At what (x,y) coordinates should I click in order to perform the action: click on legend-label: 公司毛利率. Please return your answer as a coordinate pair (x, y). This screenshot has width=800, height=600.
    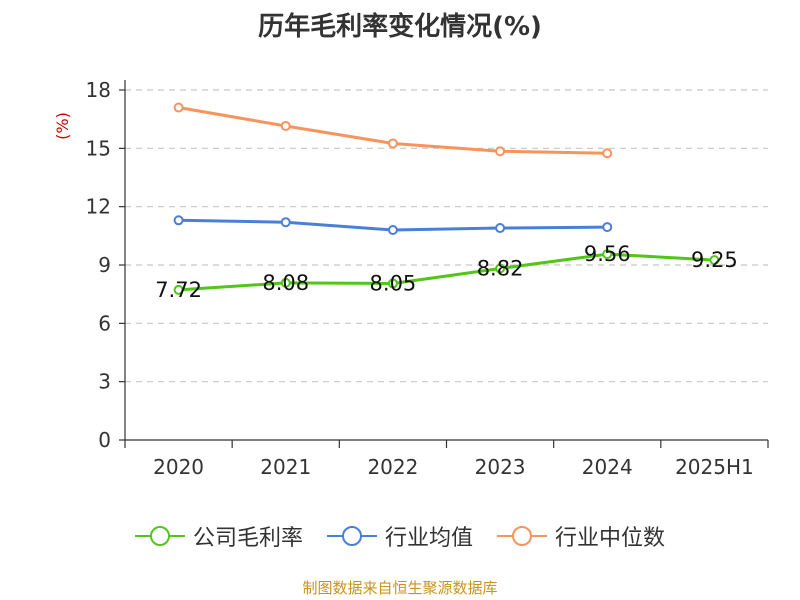
    Looking at the image, I should click on (247, 538).